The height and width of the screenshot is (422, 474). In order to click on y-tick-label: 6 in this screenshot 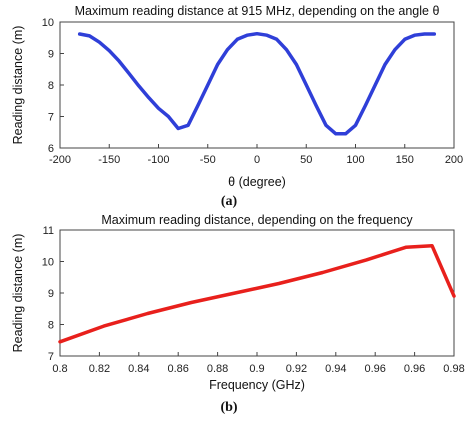, I will do `click(51, 149)`.